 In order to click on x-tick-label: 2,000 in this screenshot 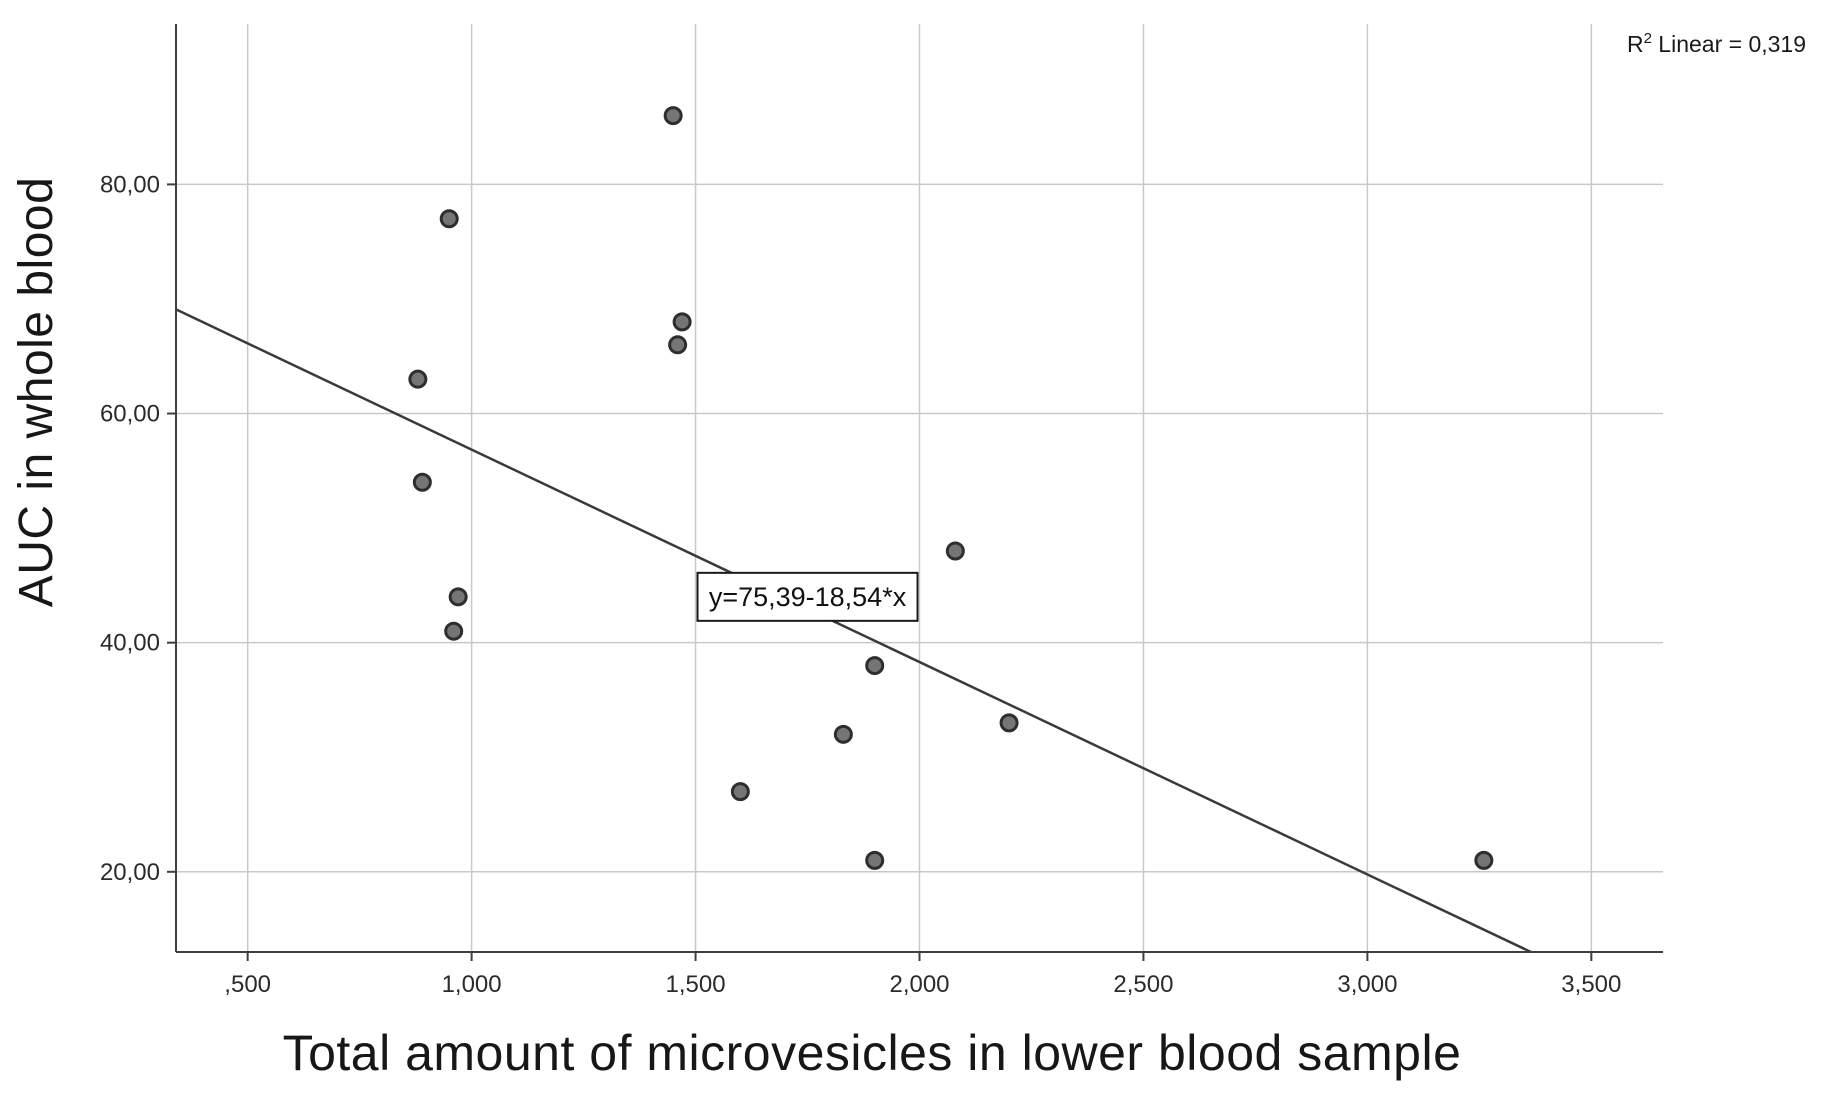, I will do `click(919, 984)`.